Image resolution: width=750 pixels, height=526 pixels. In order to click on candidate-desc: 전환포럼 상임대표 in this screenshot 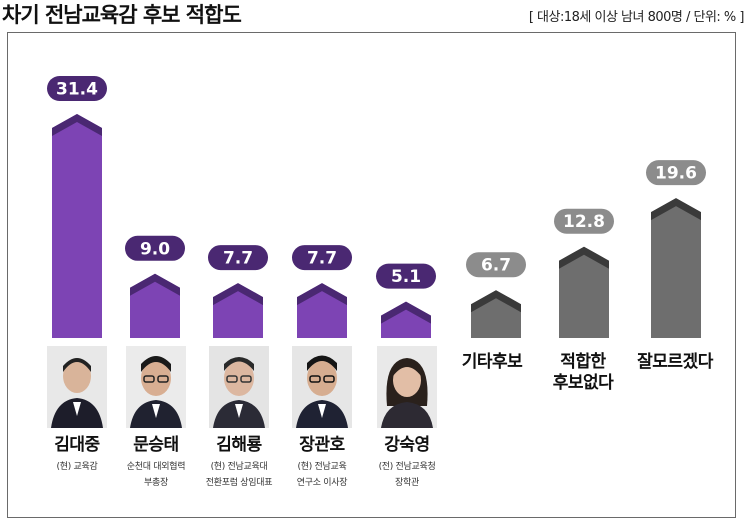, I will do `click(239, 483)`.